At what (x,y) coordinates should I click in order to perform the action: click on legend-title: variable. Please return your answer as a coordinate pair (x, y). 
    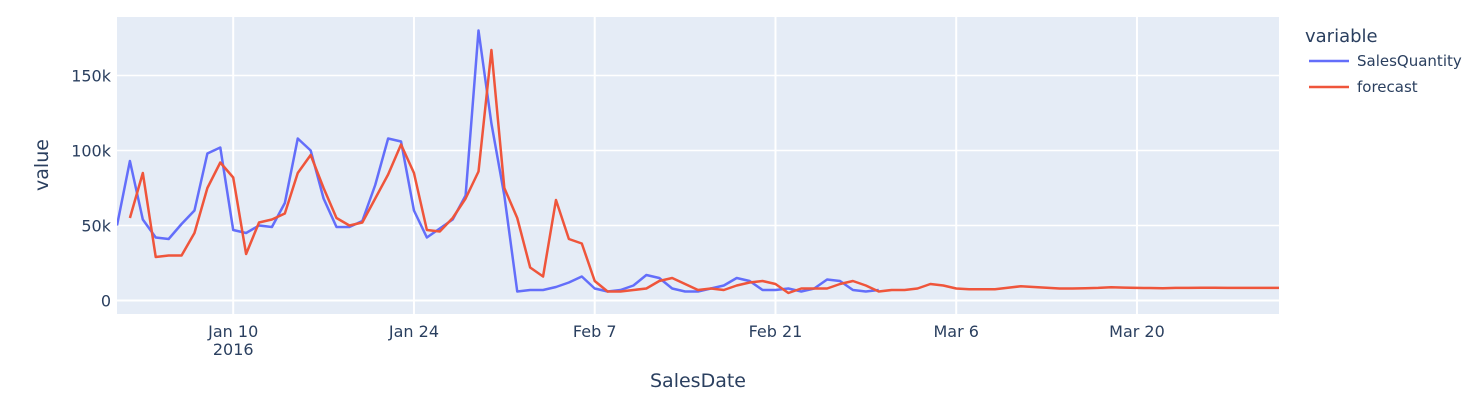
    Looking at the image, I should click on (1341, 36).